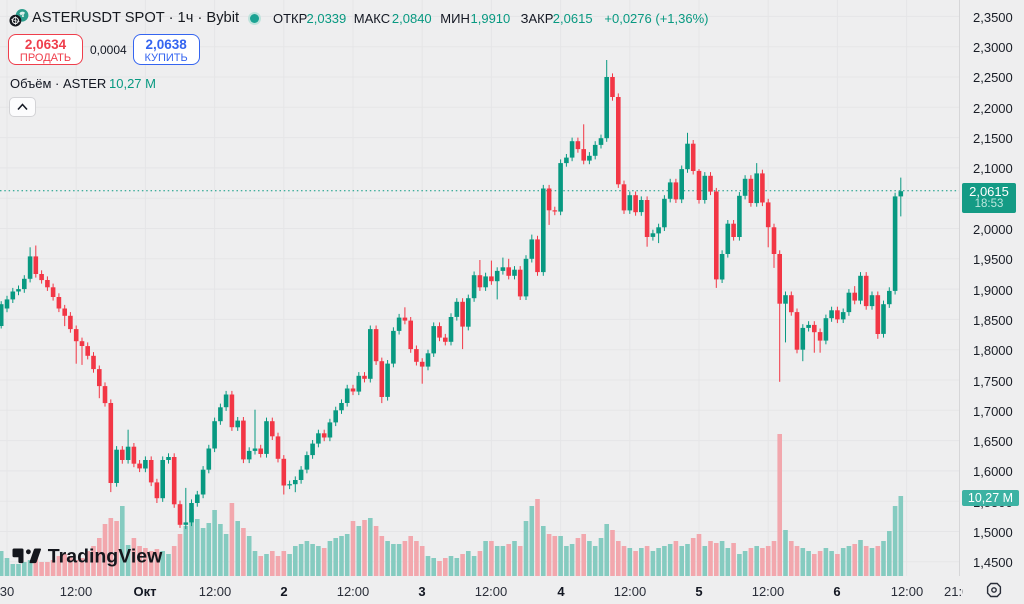 The image size is (1024, 604). Describe the element at coordinates (105, 557) in the screenshot. I see `svg-text: TradingView` at that location.